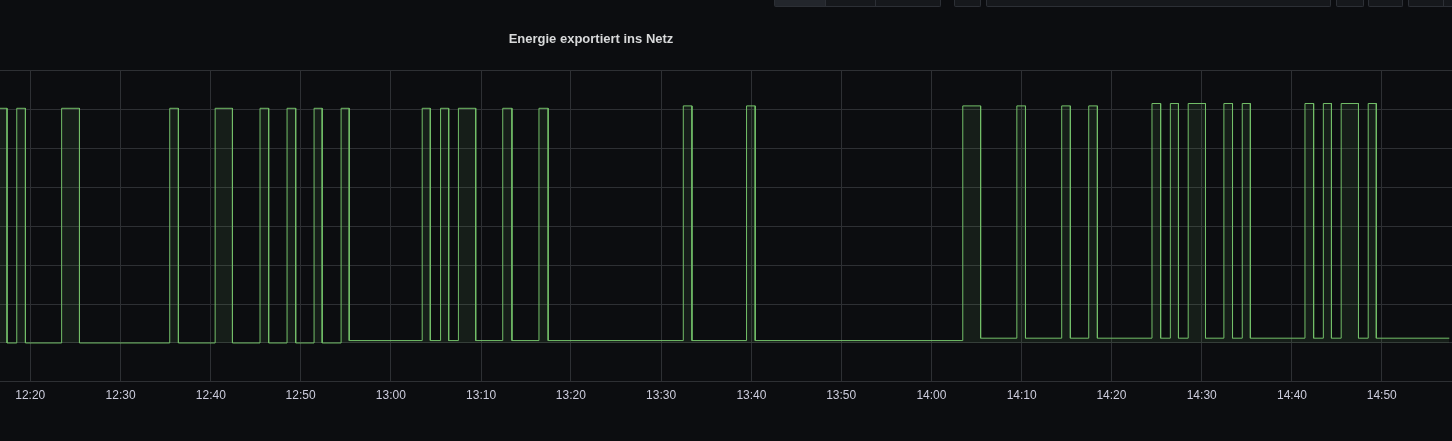  Describe the element at coordinates (661, 395) in the screenshot. I see `x-tick-label: 13:30` at that location.